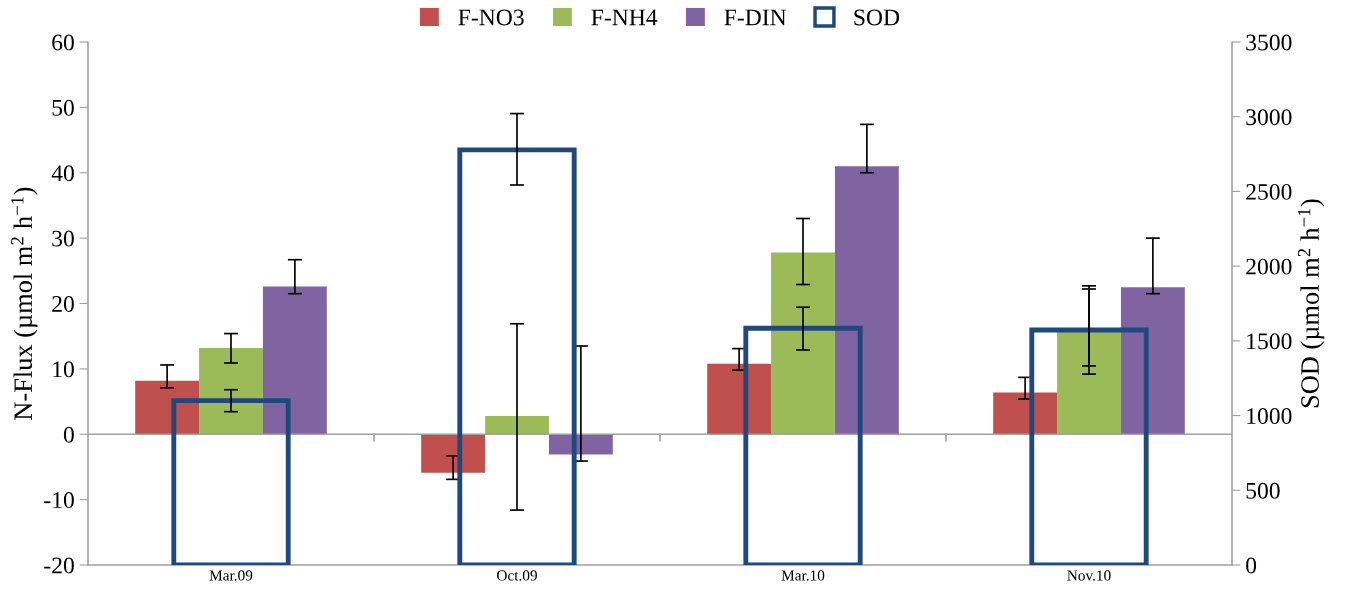 The width and height of the screenshot is (1365, 601). I want to click on y2-tick-label: 0, so click(1251, 565).